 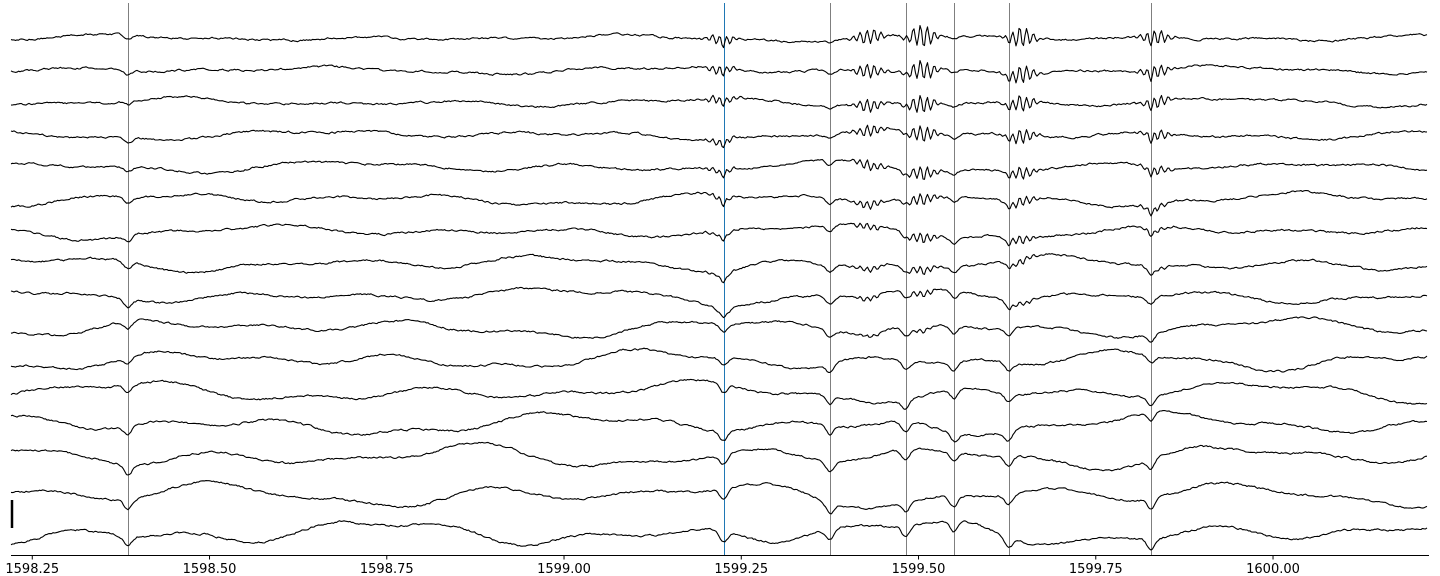 What do you see at coordinates (919, 569) in the screenshot?
I see `x-tick-label-6: 1599.50` at bounding box center [919, 569].